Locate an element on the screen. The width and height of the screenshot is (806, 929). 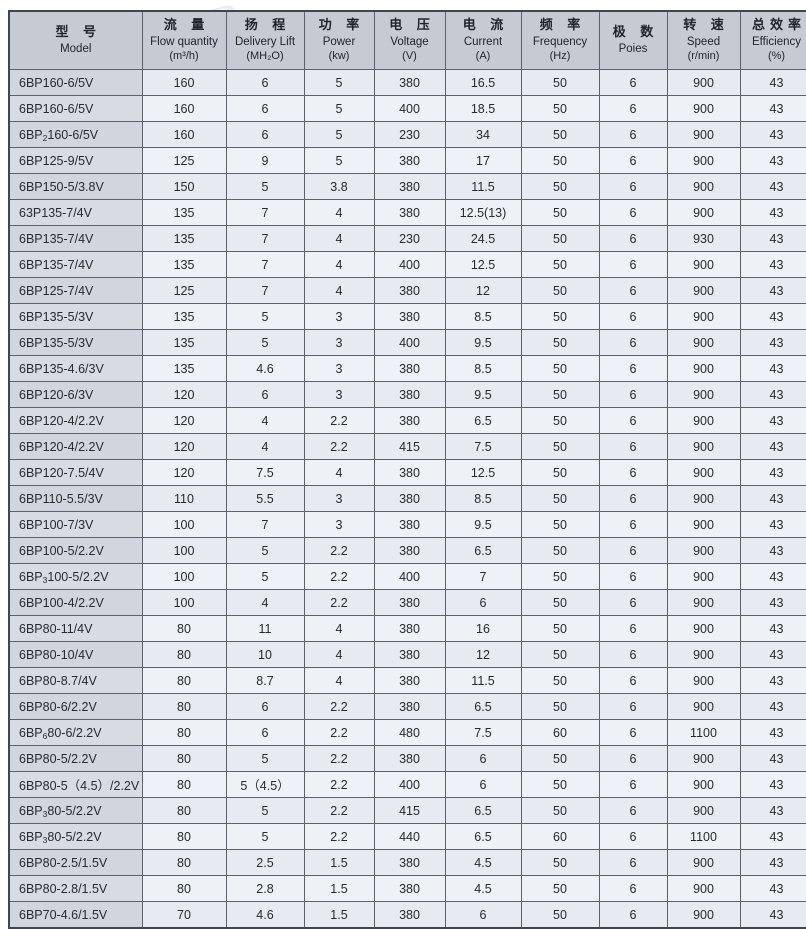
header-cn: 极 数 is located at coordinates (633, 33).